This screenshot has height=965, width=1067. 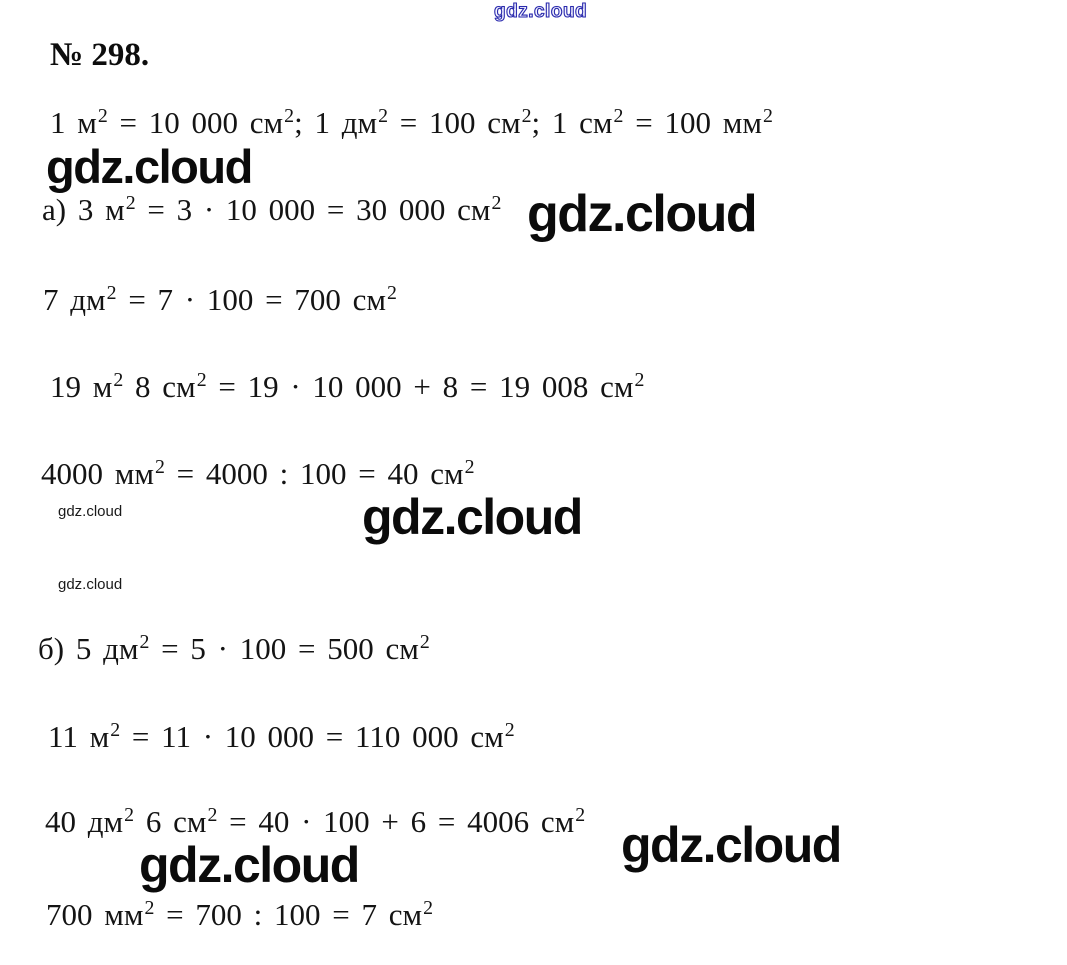 What do you see at coordinates (240, 914) in the screenshot?
I see `equation-b-700mm2: 700 мм2 = 700 : 100 = 7 см2` at bounding box center [240, 914].